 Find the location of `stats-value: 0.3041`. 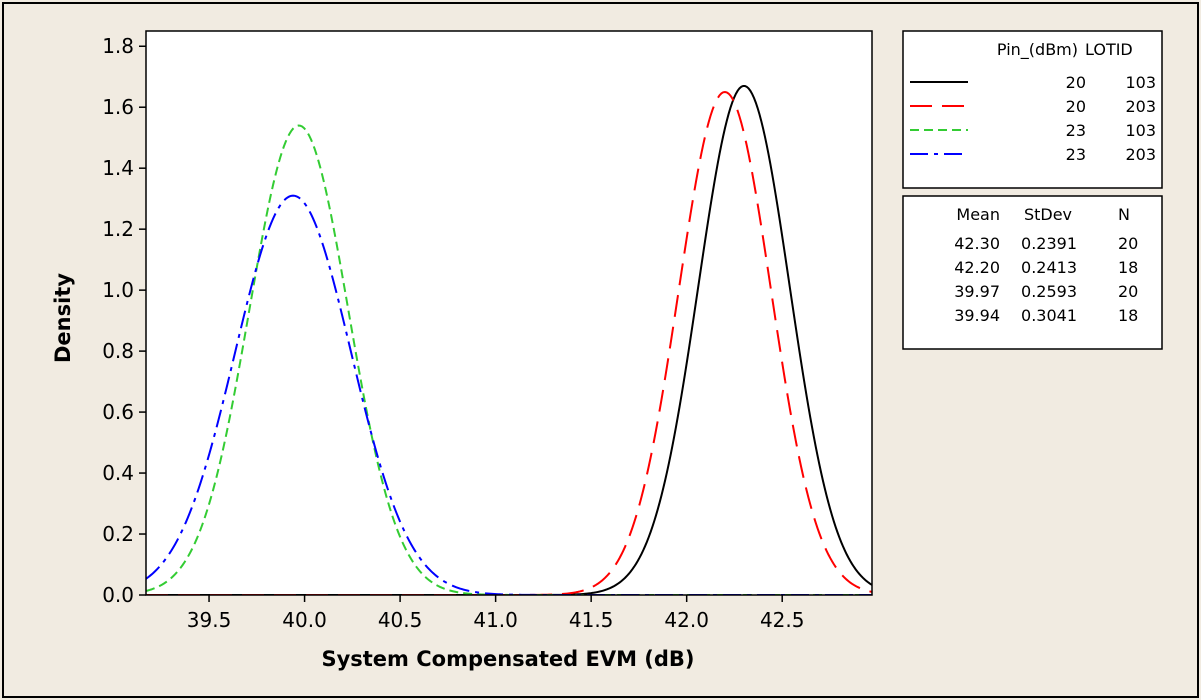

stats-value: 0.3041 is located at coordinates (1049, 315).